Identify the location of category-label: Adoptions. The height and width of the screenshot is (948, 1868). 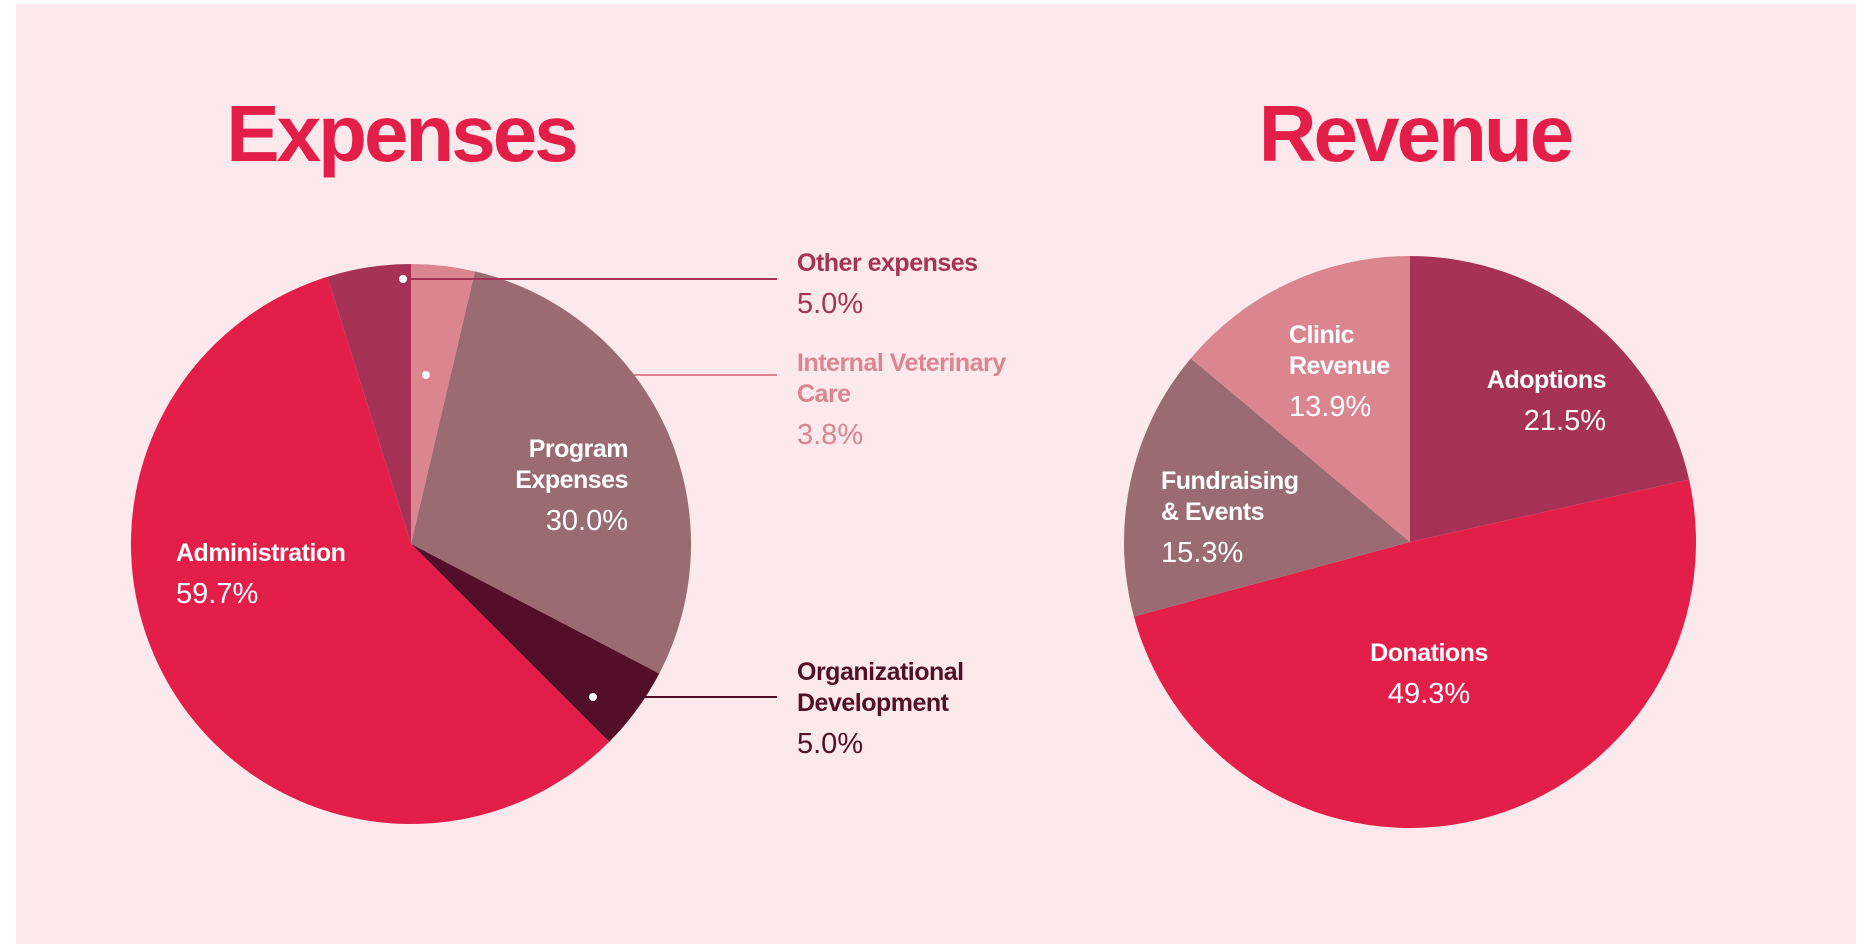
(1546, 380).